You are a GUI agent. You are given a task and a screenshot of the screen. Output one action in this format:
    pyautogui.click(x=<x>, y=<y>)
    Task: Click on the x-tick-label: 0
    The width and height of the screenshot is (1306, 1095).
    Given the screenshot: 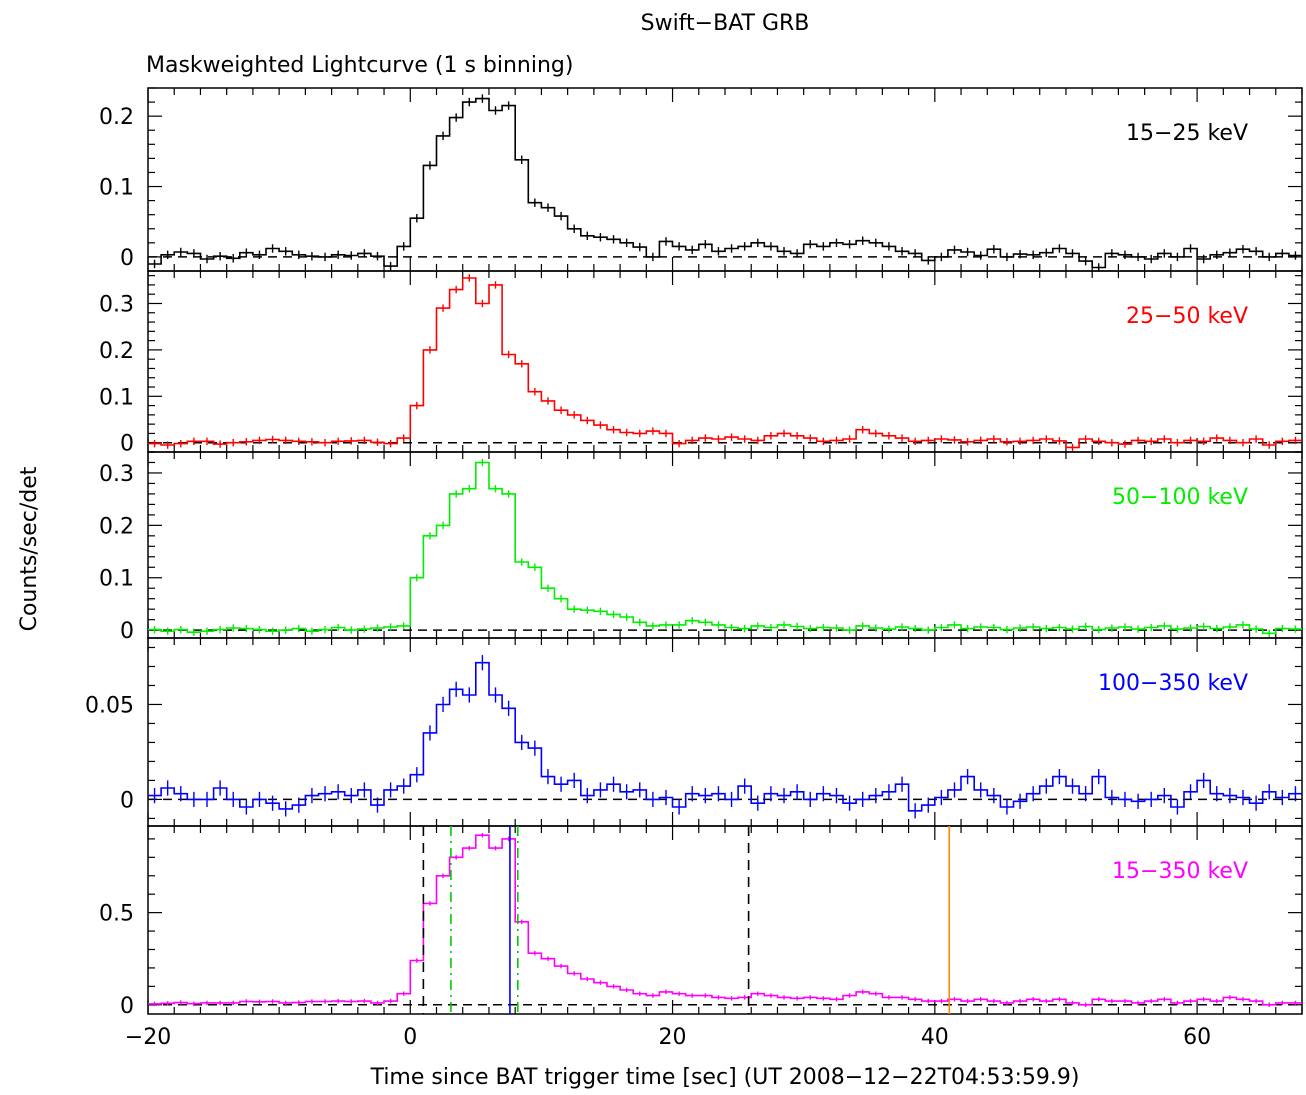 What is the action you would take?
    pyautogui.click(x=410, y=1037)
    